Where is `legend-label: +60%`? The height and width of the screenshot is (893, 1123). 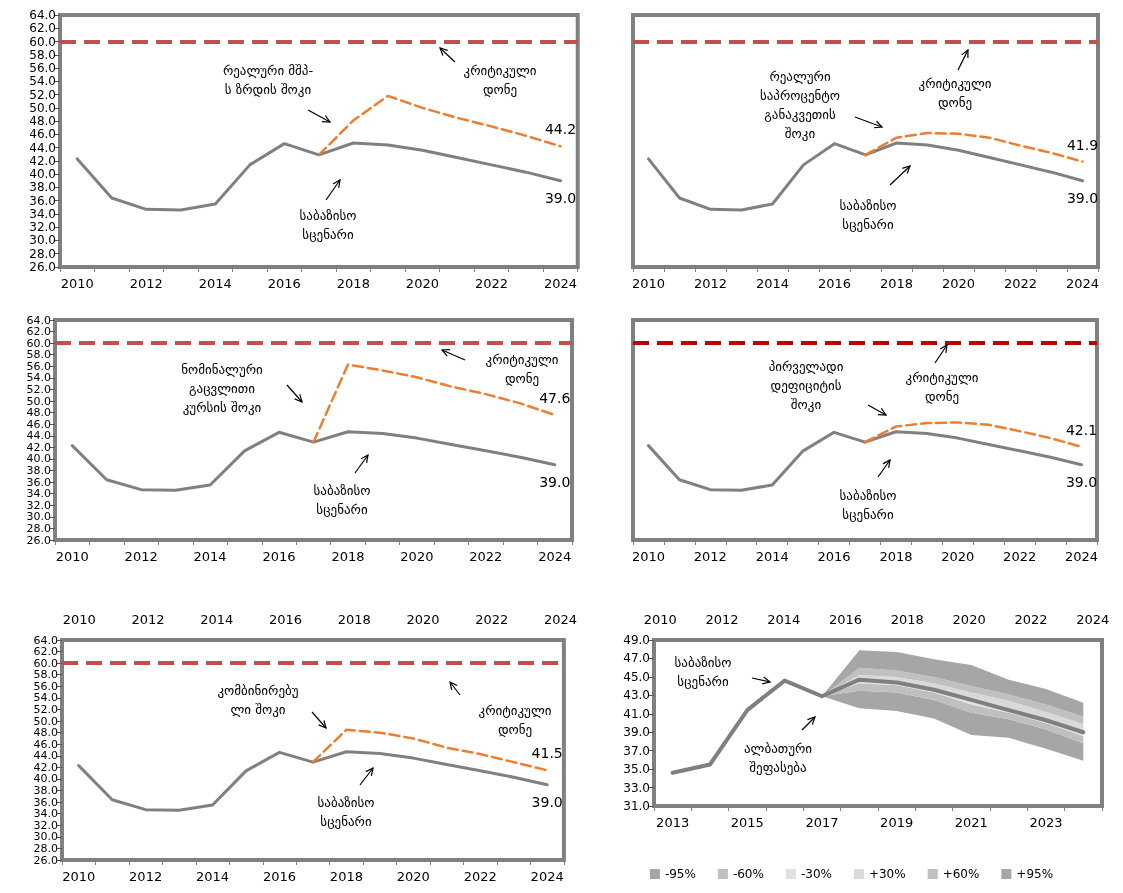
legend-label: +60% is located at coordinates (961, 874).